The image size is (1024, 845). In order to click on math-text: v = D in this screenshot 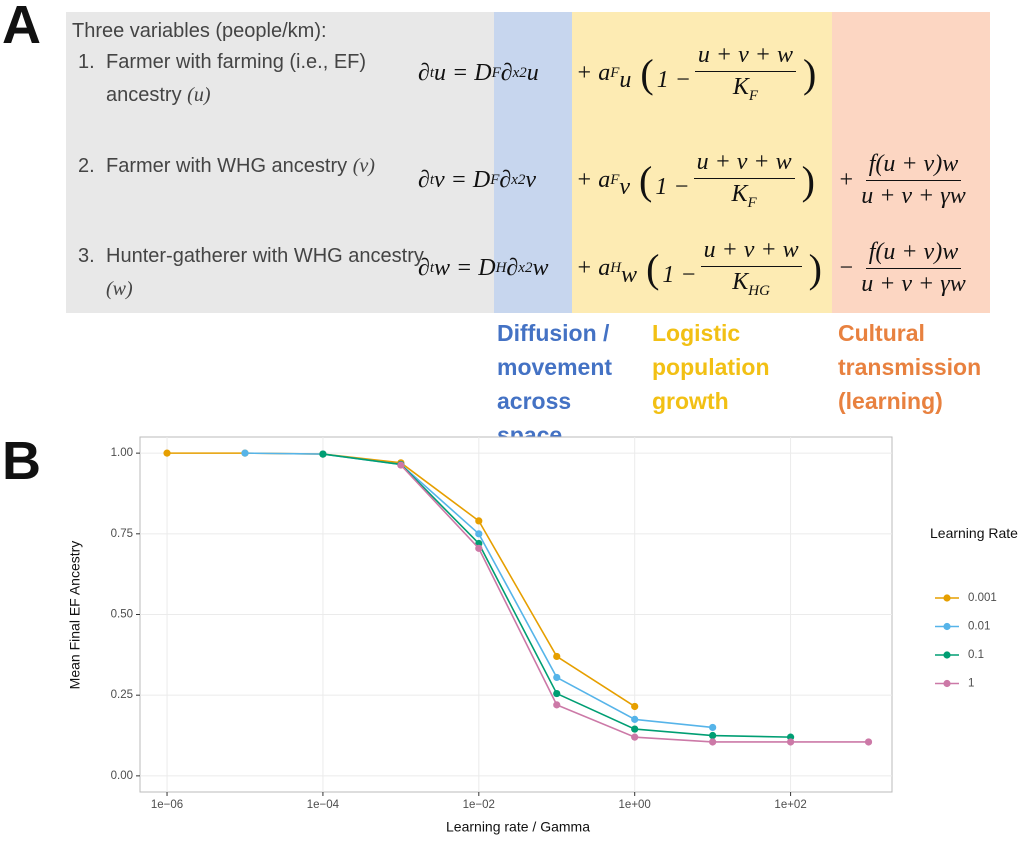, I will do `click(462, 179)`.